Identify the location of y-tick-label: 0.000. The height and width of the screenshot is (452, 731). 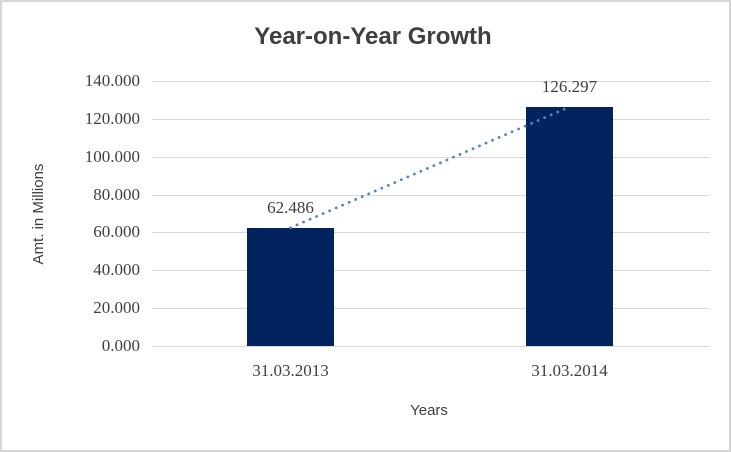
(120, 345).